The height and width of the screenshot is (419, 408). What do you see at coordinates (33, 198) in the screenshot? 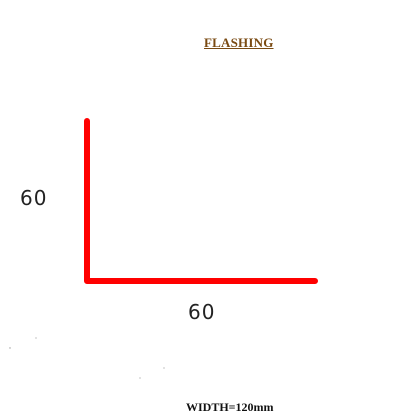
I see `vertical-leg-dimension: 60` at bounding box center [33, 198].